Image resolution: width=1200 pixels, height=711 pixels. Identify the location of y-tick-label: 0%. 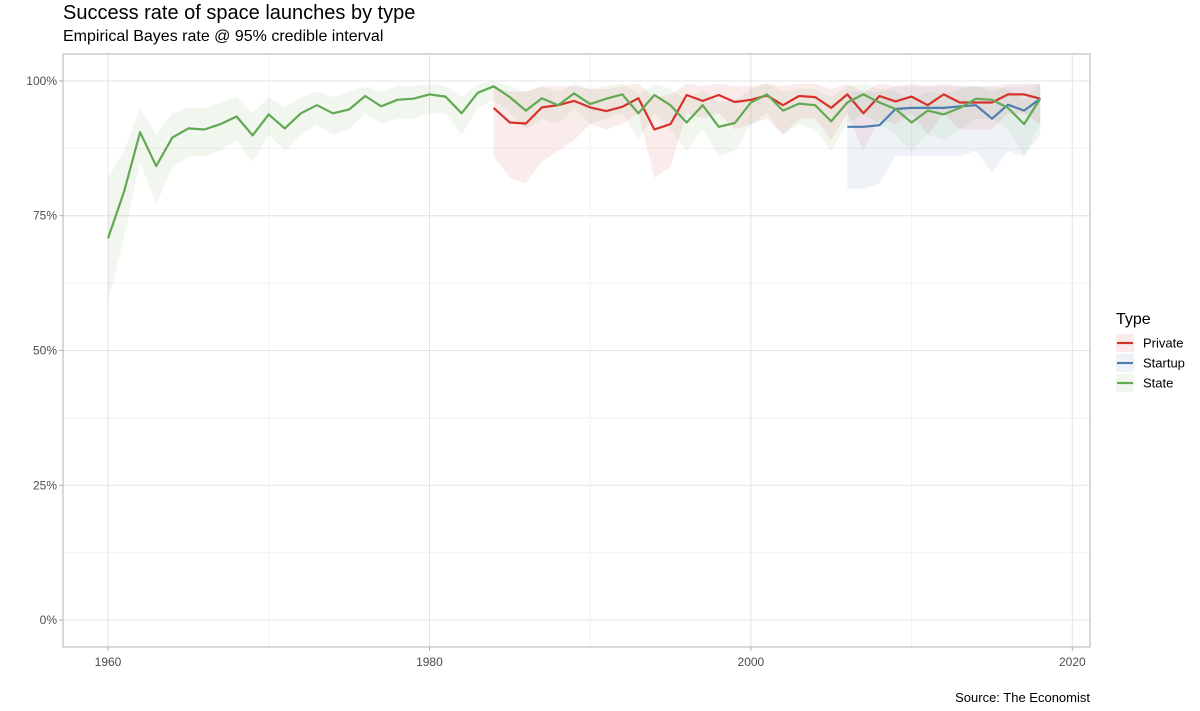
(49, 620).